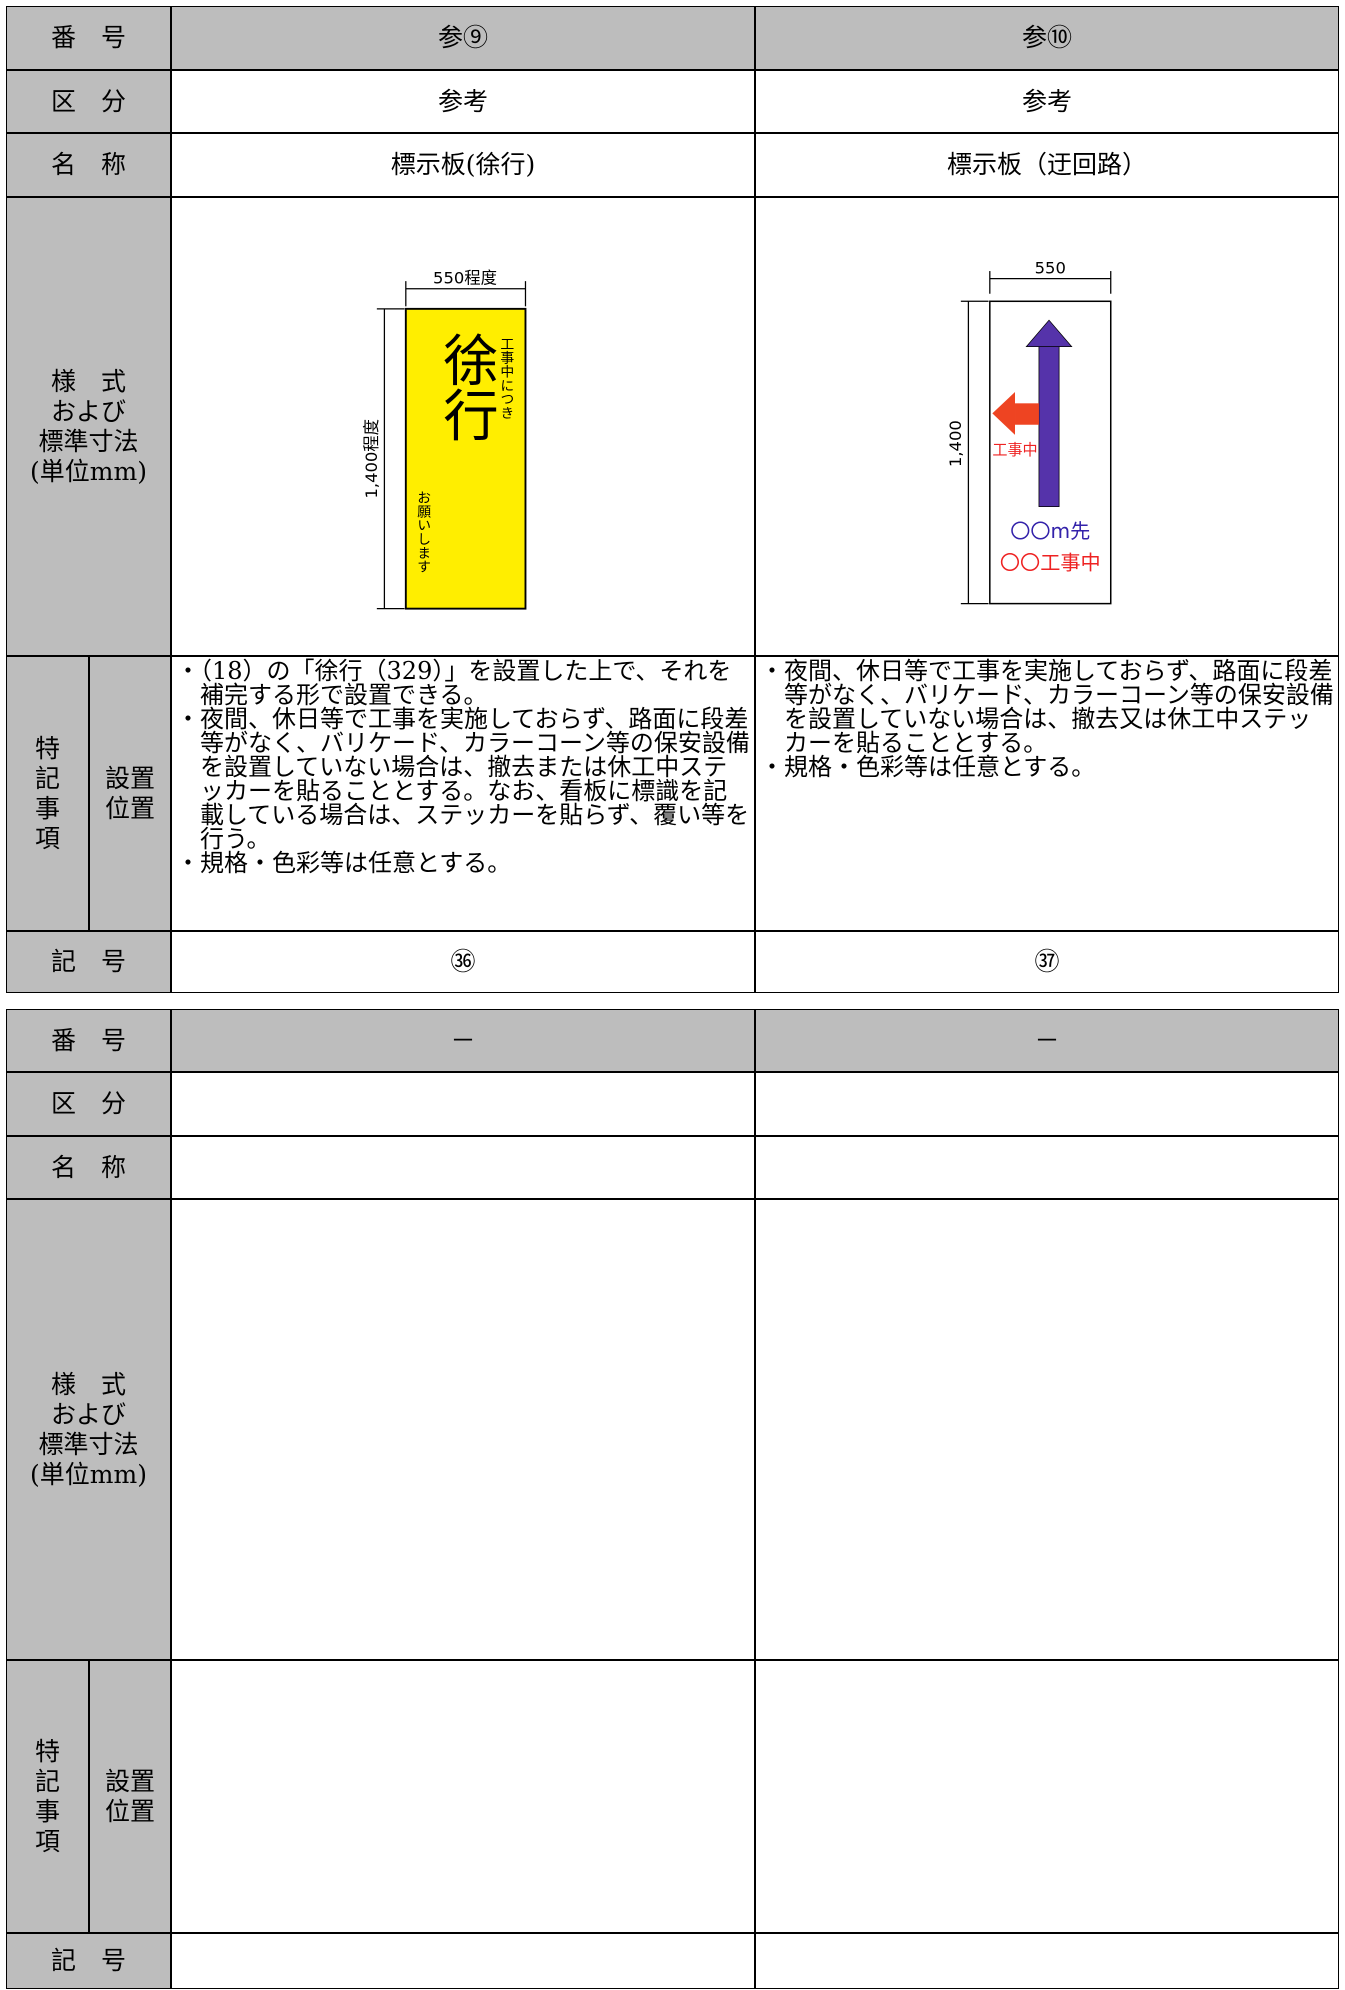 This screenshot has height=1990, width=1345. Describe the element at coordinates (463, 38) in the screenshot. I see `number-cell: 参⑨` at that location.